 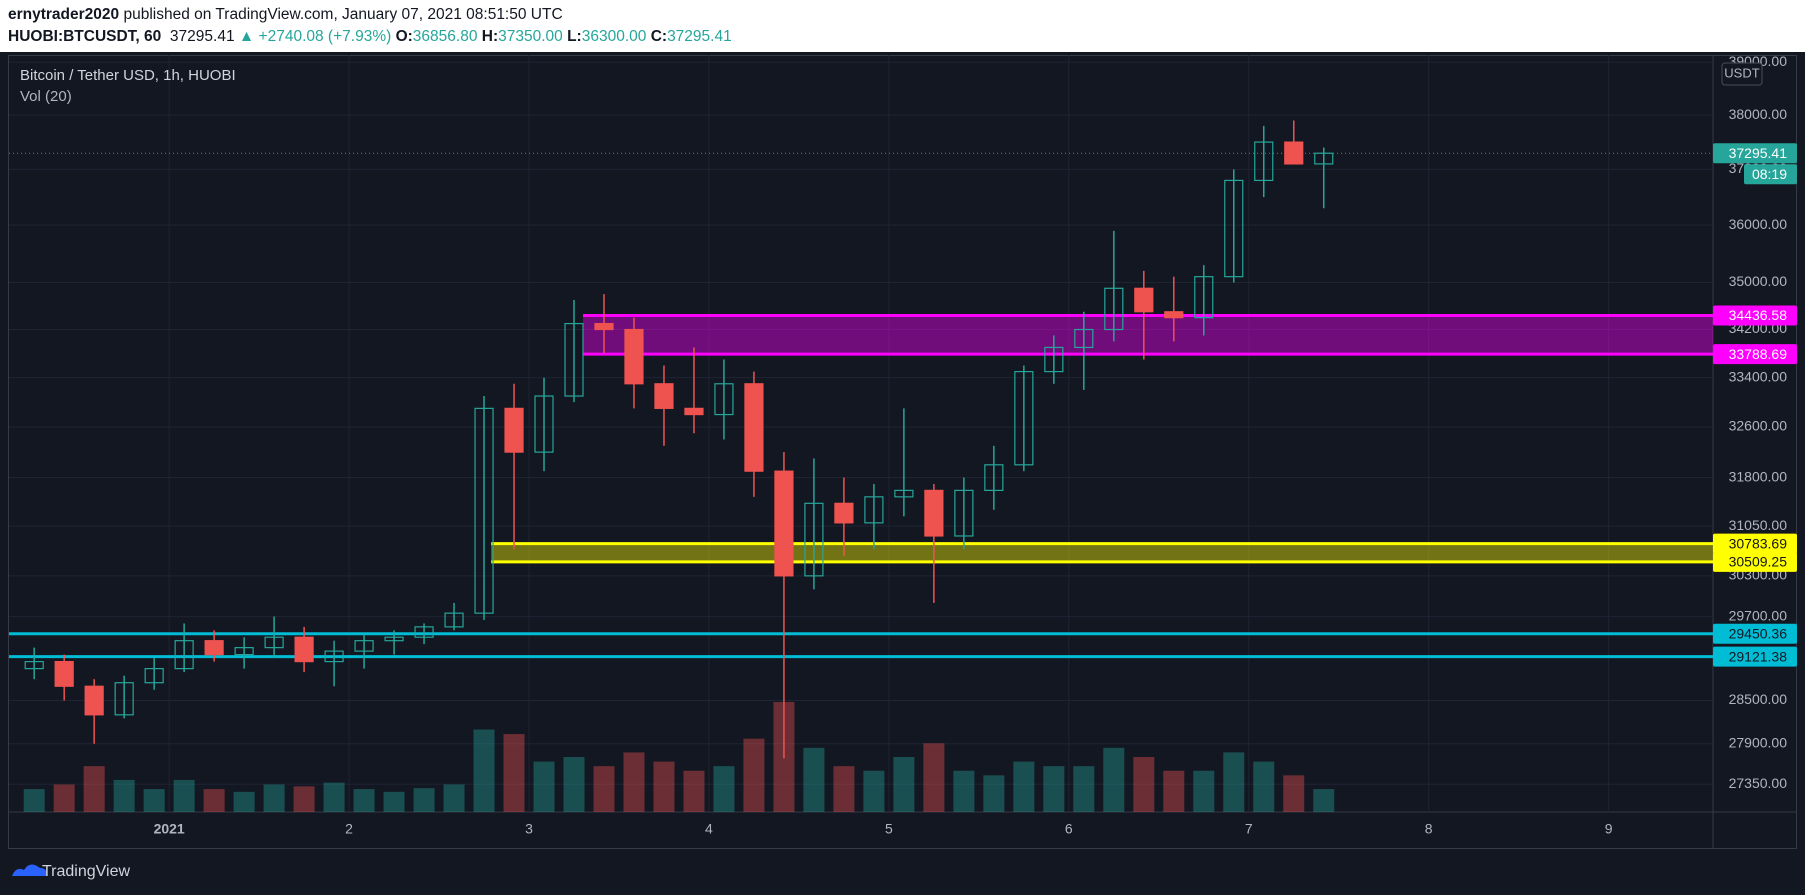 I want to click on countdown-box, so click(x=1770, y=174).